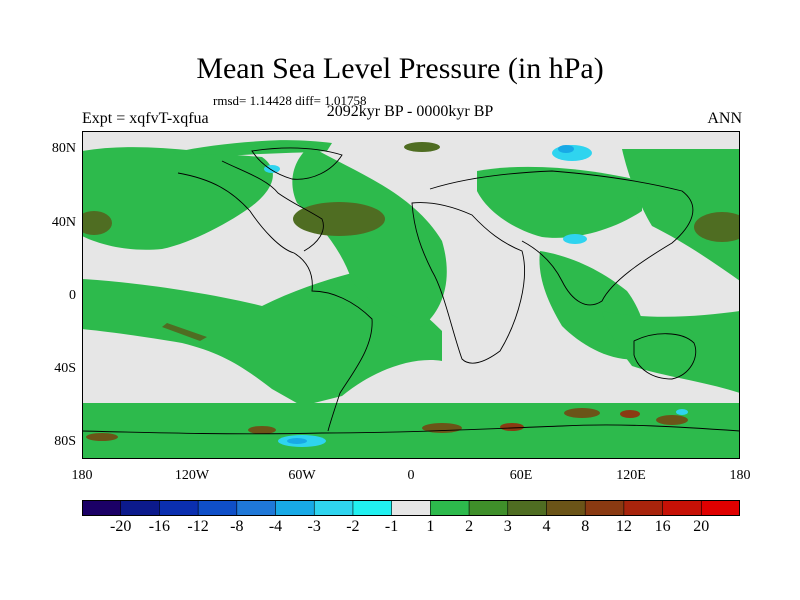  I want to click on colorbar-label: 16, so click(662, 526).